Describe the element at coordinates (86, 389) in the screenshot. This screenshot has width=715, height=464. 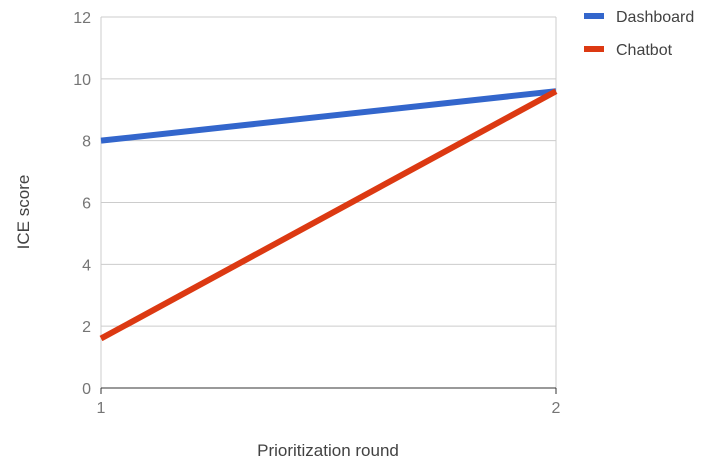
I see `y-tick-label: 0` at that location.